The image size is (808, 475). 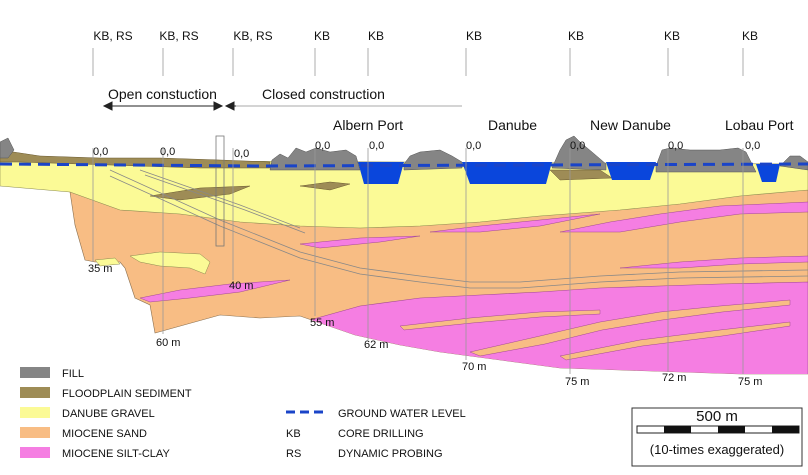 I want to click on legend-label-fill: FILL, so click(x=73, y=374).